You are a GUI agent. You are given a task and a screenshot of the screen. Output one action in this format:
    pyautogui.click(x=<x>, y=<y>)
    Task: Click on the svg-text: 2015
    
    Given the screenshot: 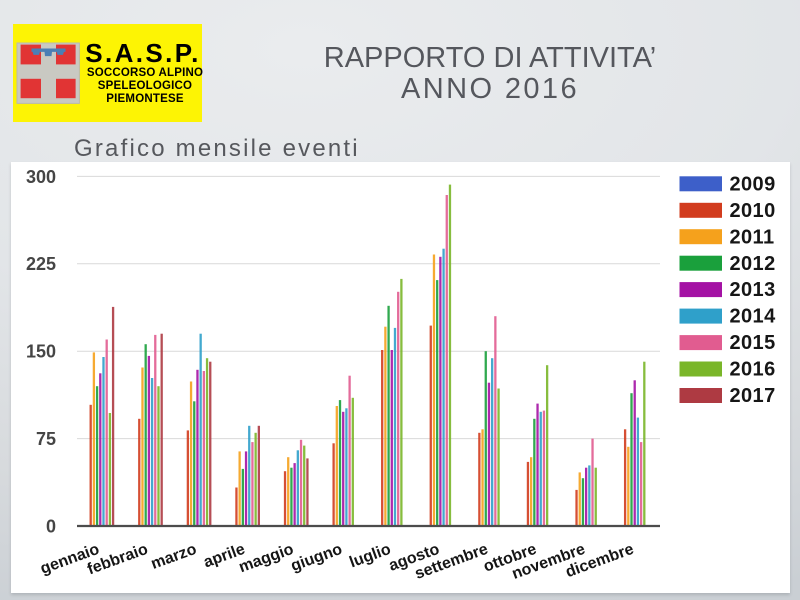 What is the action you would take?
    pyautogui.click(x=753, y=343)
    